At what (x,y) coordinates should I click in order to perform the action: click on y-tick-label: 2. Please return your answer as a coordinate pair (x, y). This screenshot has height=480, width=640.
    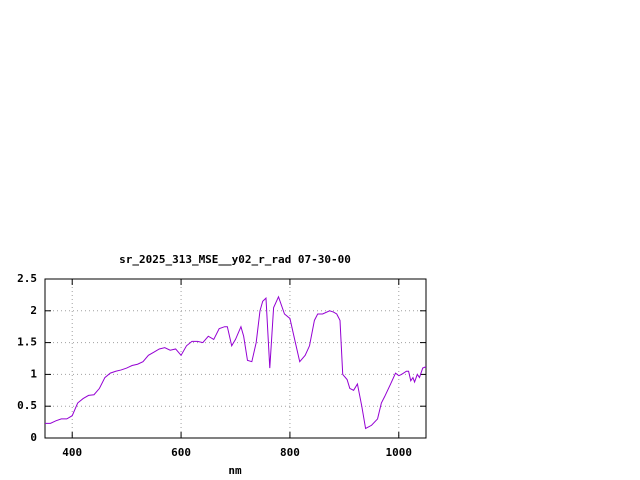
    Looking at the image, I should click on (33, 310).